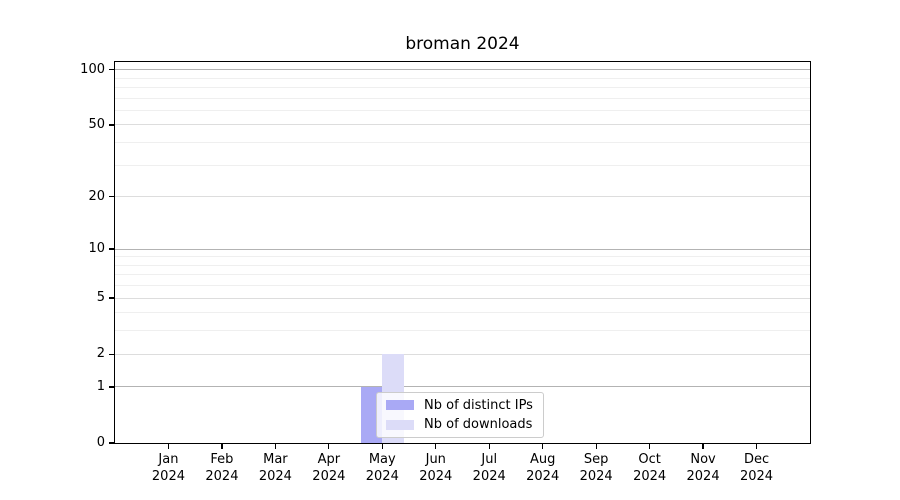 This screenshot has width=900, height=500. I want to click on x-axis-tick-label: Apr 2024, so click(329, 468).